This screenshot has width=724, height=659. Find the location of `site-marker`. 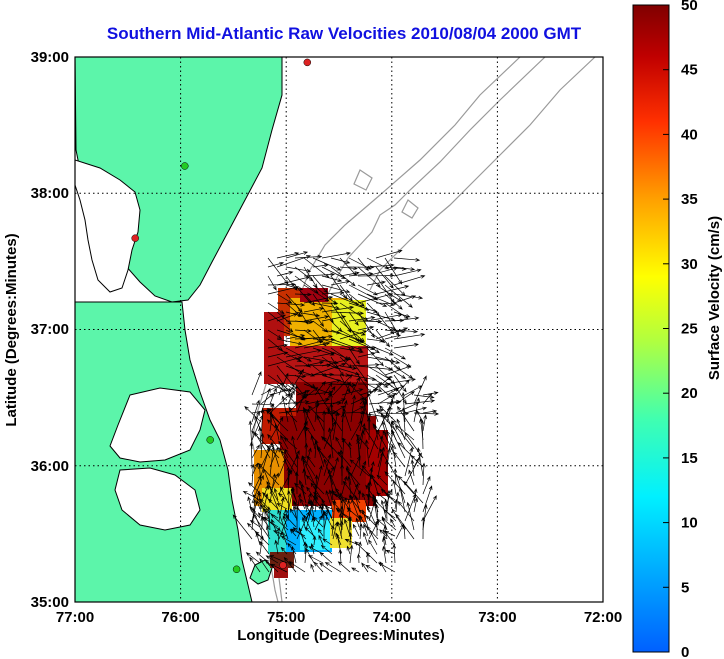

site-marker is located at coordinates (307, 62).